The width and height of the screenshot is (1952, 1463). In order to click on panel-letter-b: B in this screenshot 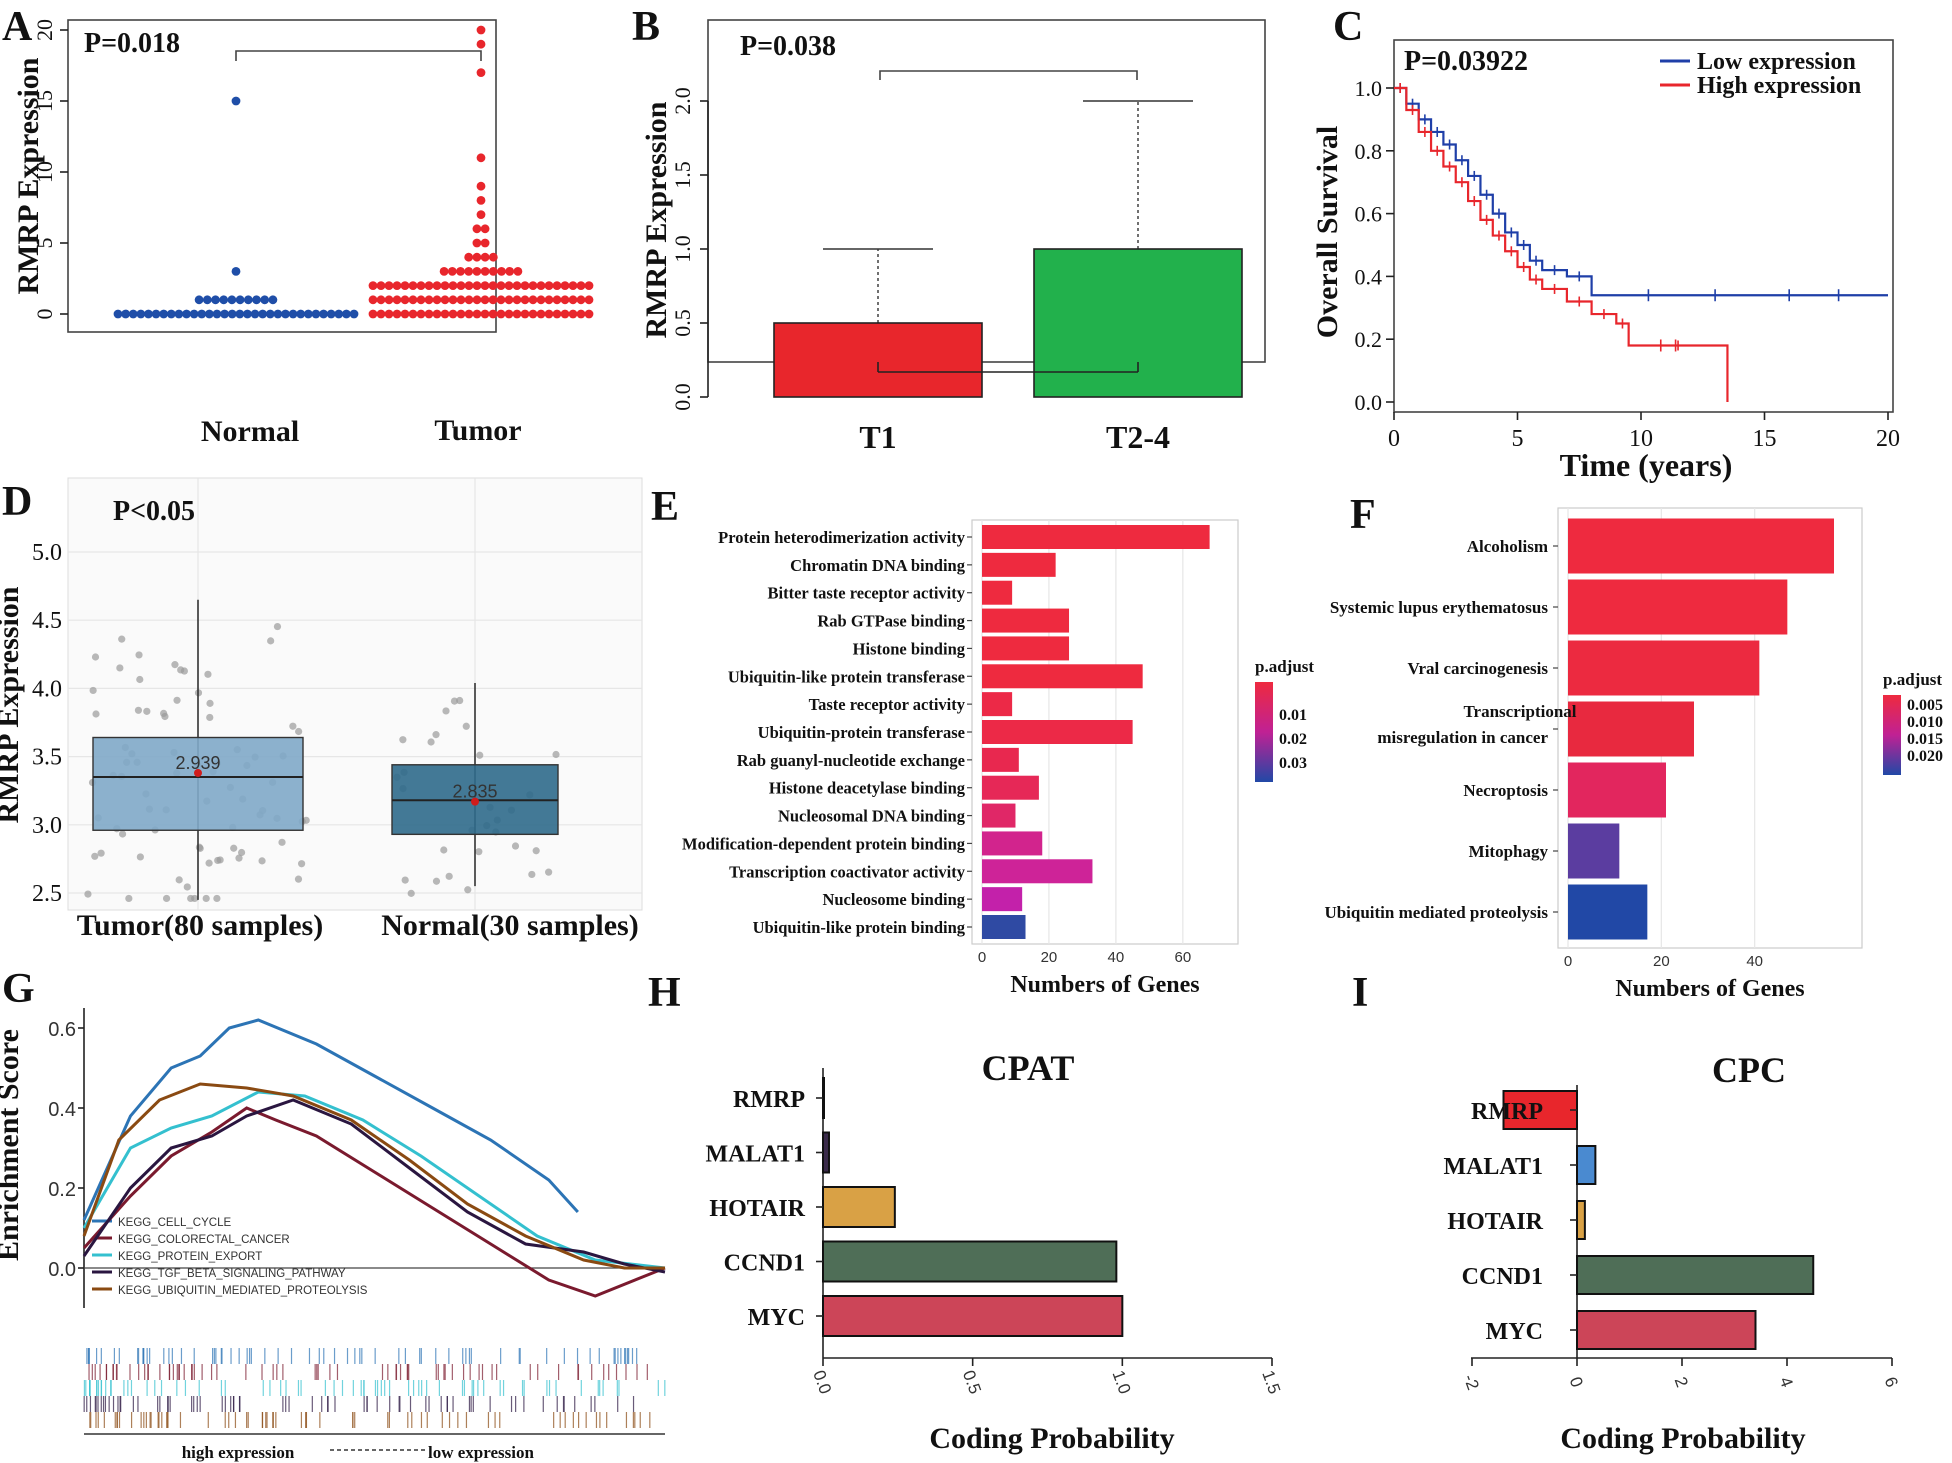, I will do `click(646, 27)`.